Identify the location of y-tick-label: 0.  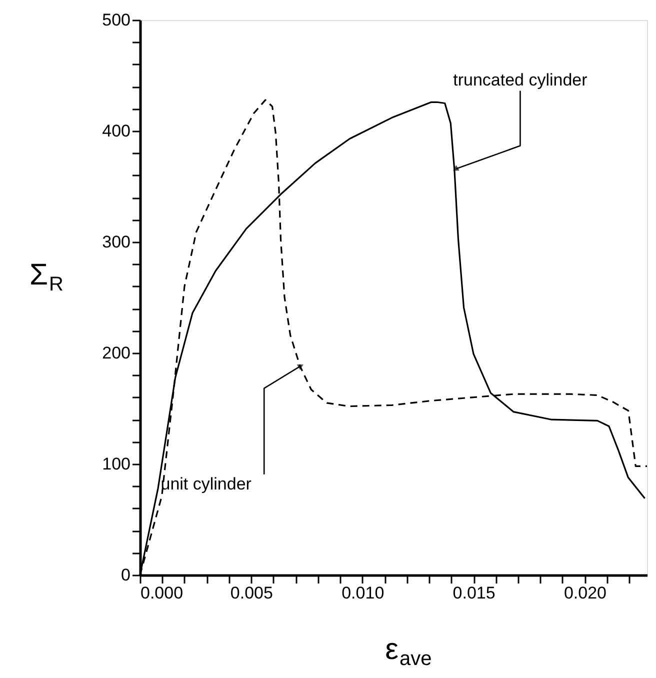
(125, 575).